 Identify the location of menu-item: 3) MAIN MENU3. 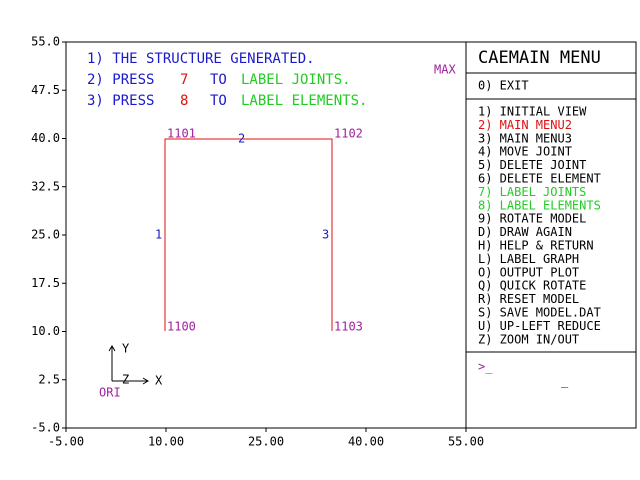
(525, 138).